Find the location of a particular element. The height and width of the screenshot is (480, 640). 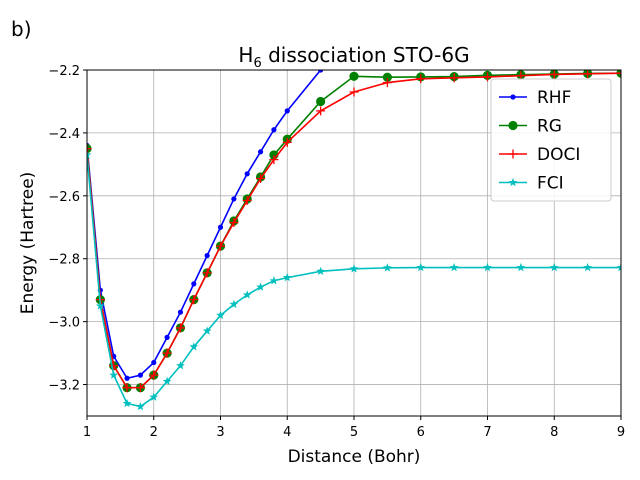

y-tick-label: −3.0 is located at coordinates (64, 323).